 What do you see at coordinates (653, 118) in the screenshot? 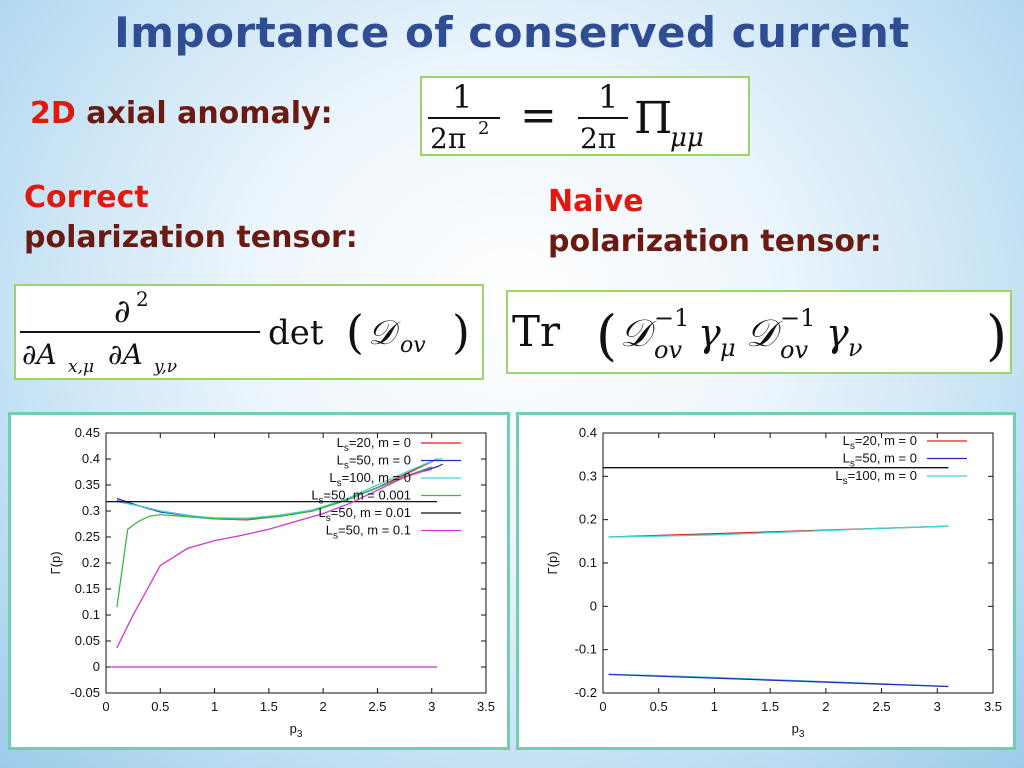
I see `svg-text: Π` at bounding box center [653, 118].